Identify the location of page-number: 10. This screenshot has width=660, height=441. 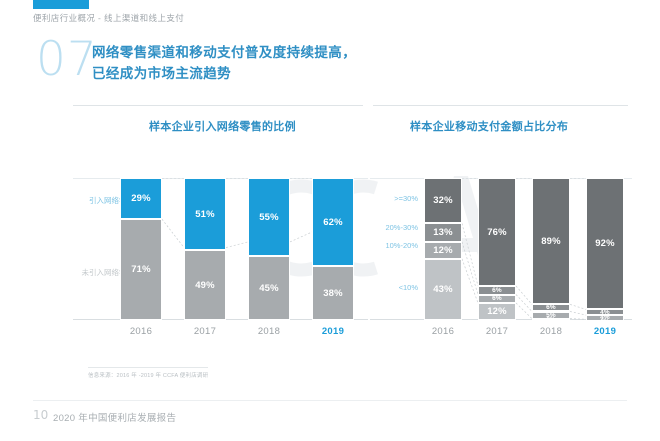
(41, 415).